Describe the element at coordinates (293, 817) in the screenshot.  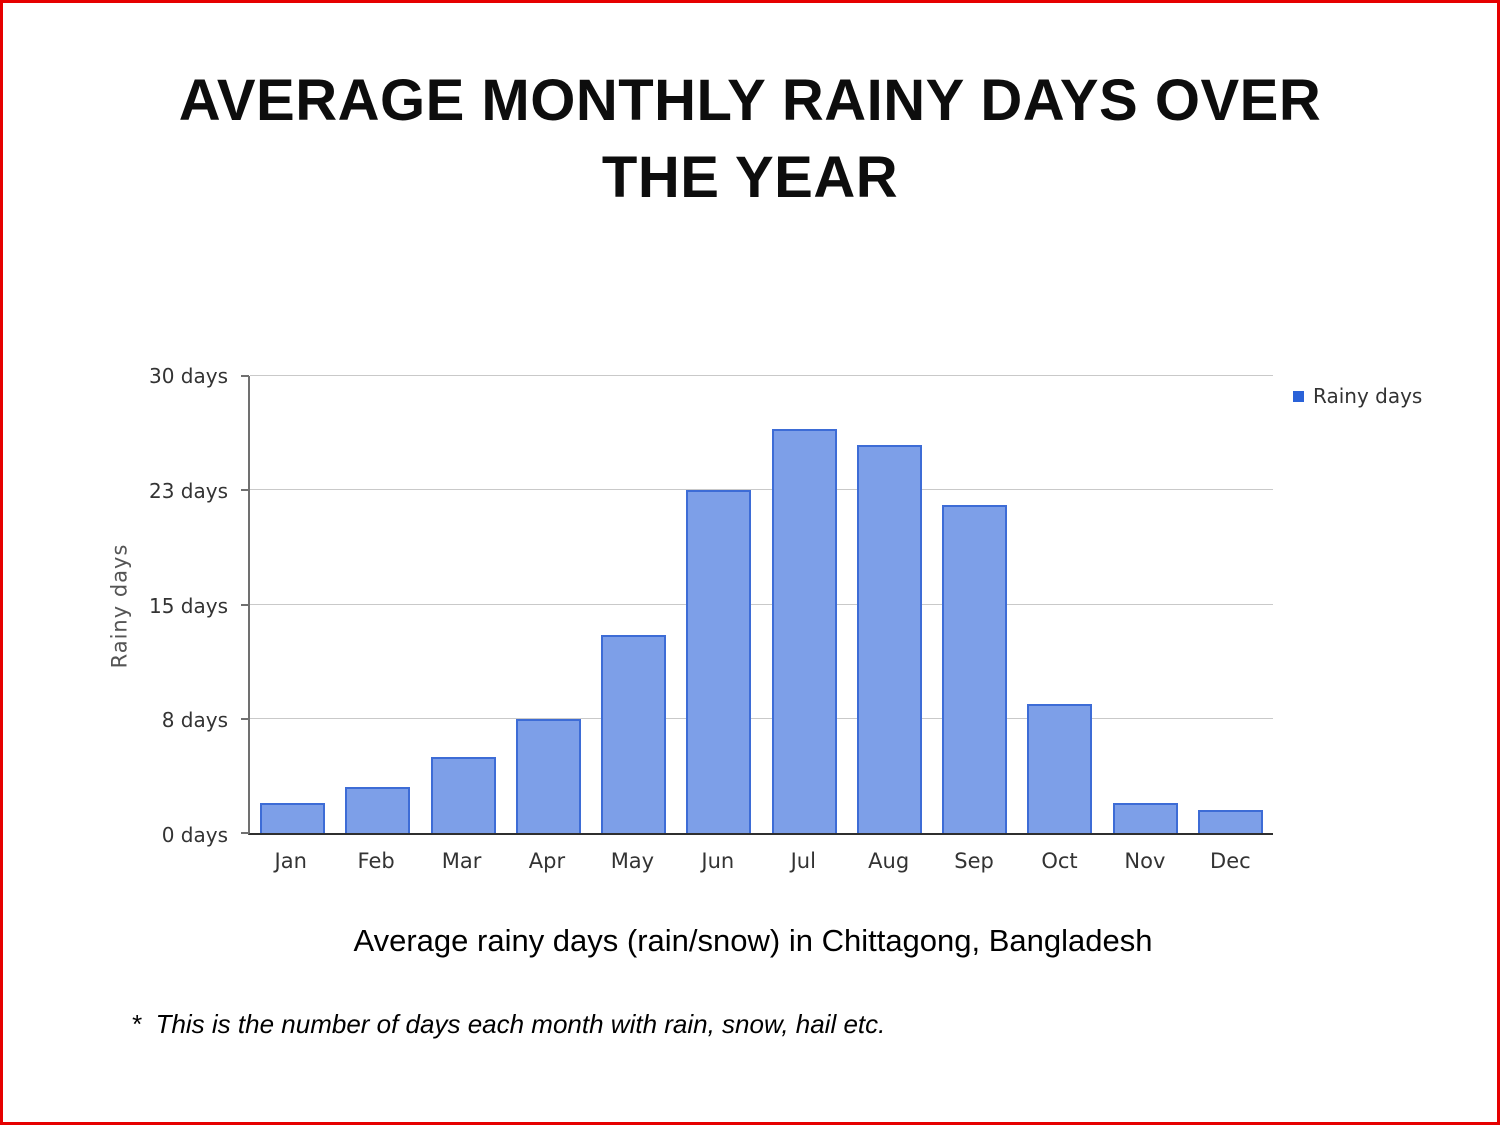
I see `bar-jan` at that location.